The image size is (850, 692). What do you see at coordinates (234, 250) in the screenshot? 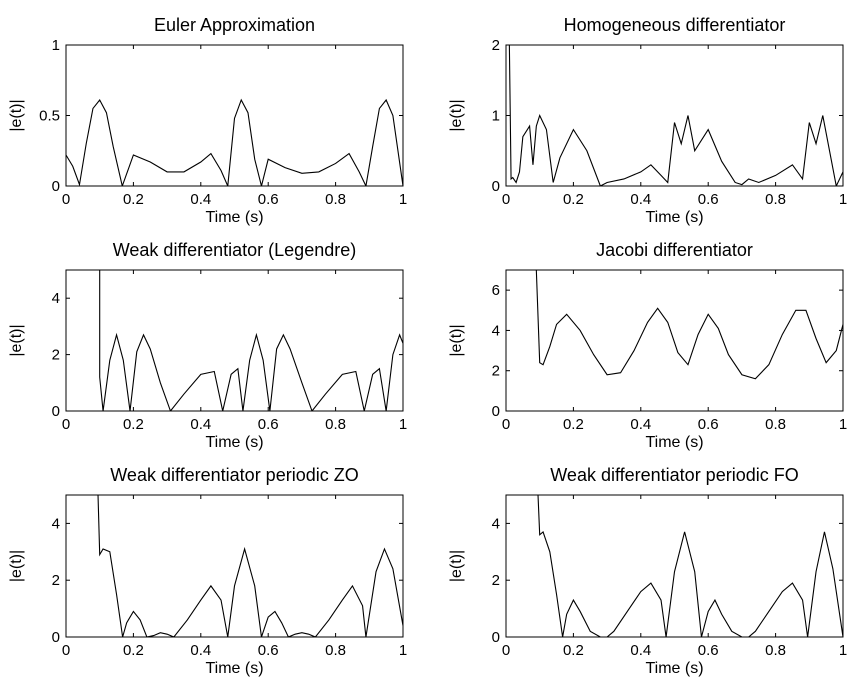
I see `chart-title: Weak differentiator (Legendre)` at bounding box center [234, 250].